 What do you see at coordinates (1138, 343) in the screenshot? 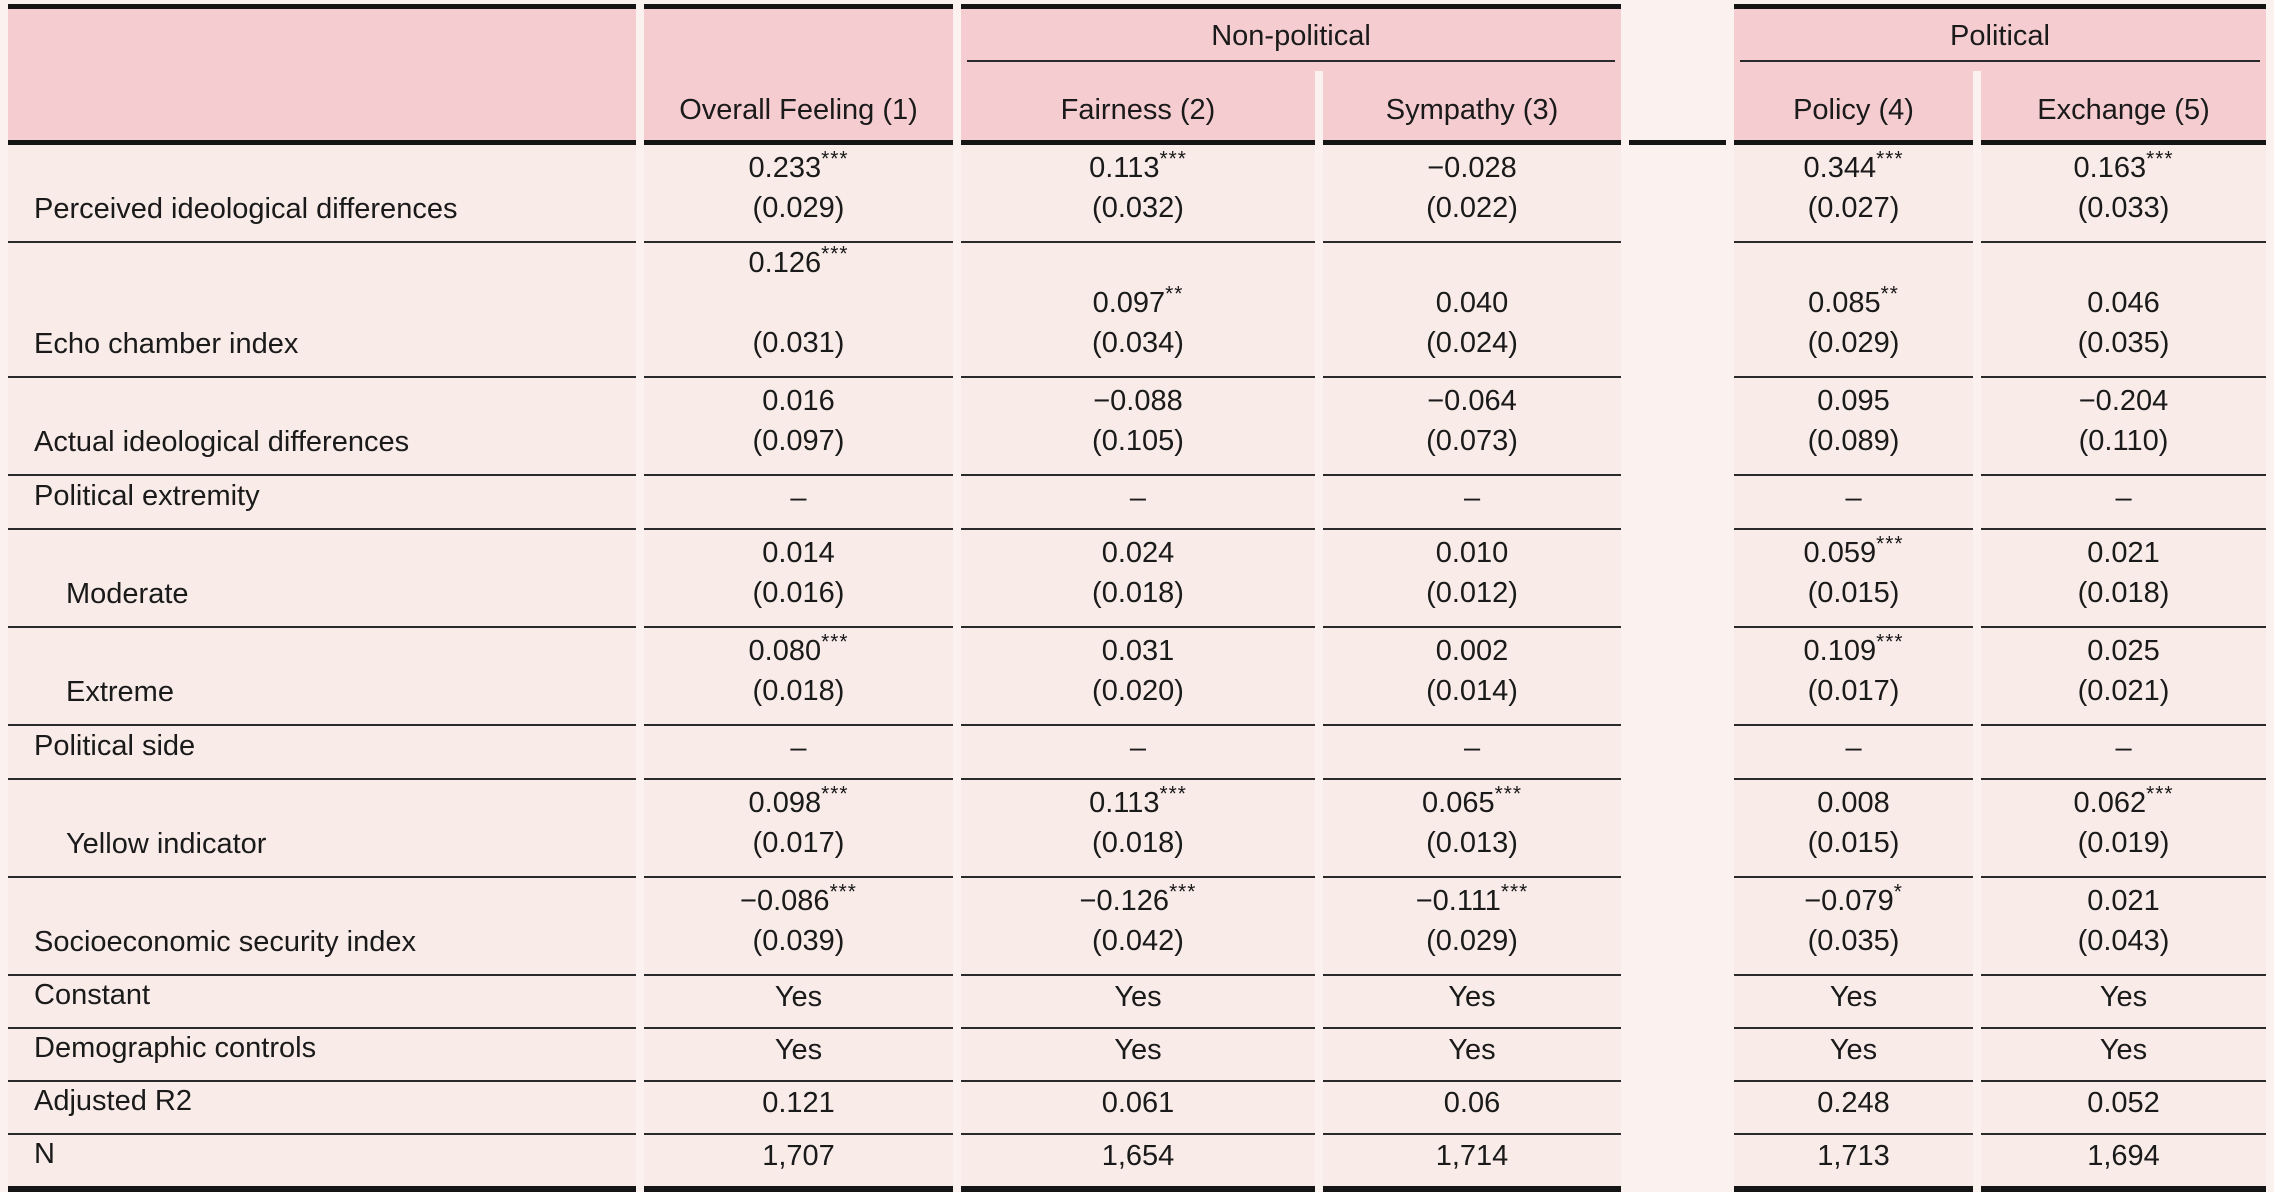
I see `standard-error: (0.034)` at bounding box center [1138, 343].